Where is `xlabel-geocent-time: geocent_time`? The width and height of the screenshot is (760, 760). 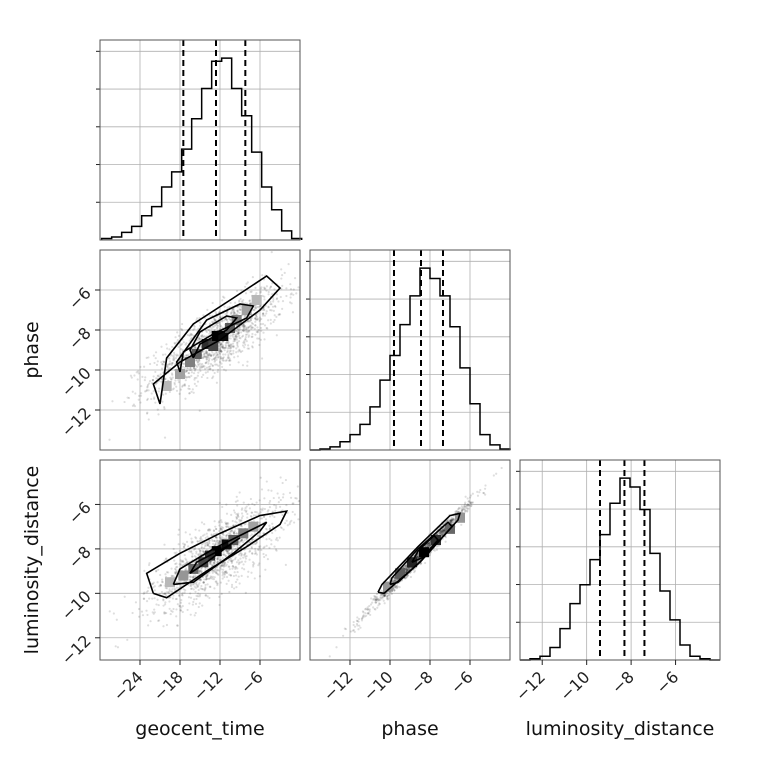
xlabel-geocent-time: geocent_time is located at coordinates (199, 729).